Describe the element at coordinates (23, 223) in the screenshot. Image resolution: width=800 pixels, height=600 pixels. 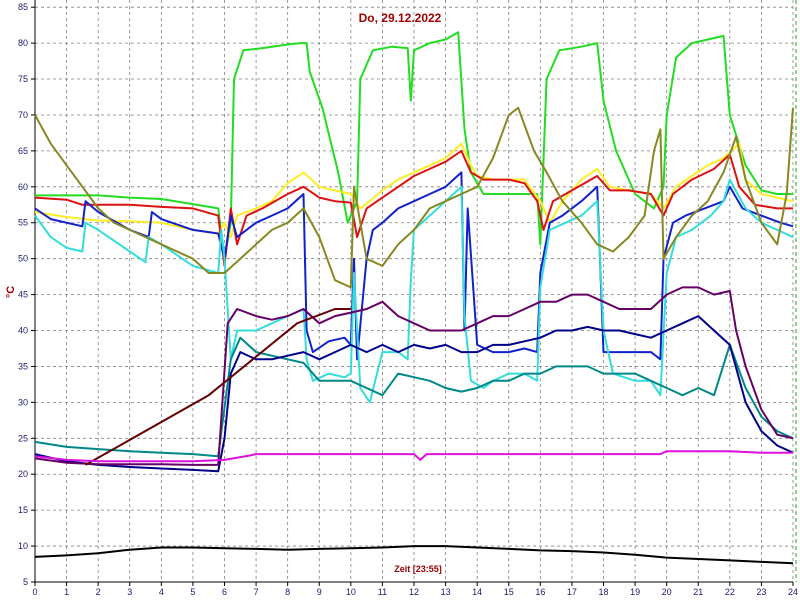
I see `y-tick-label: 55` at that location.